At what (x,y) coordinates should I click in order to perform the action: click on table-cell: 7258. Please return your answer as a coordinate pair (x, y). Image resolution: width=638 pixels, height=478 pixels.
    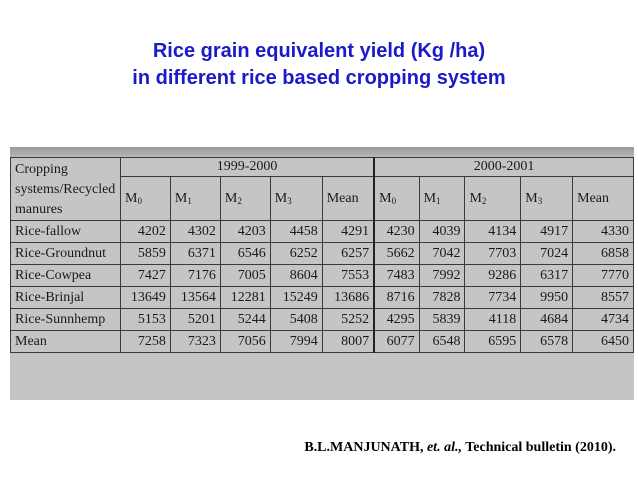
    Looking at the image, I should click on (145, 341).